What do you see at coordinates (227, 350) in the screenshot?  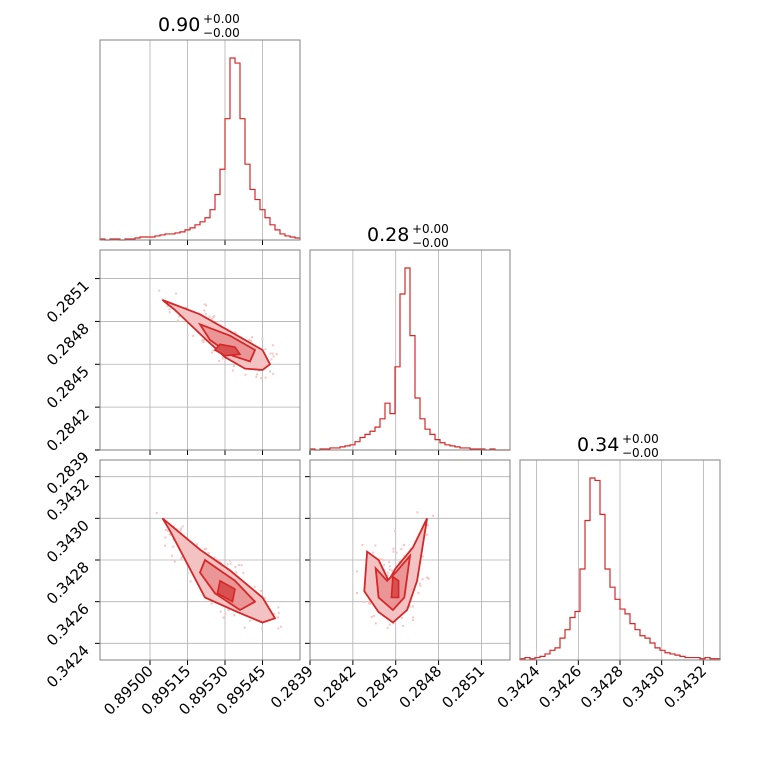 I see `pair-p0-p1-contour-inner` at bounding box center [227, 350].